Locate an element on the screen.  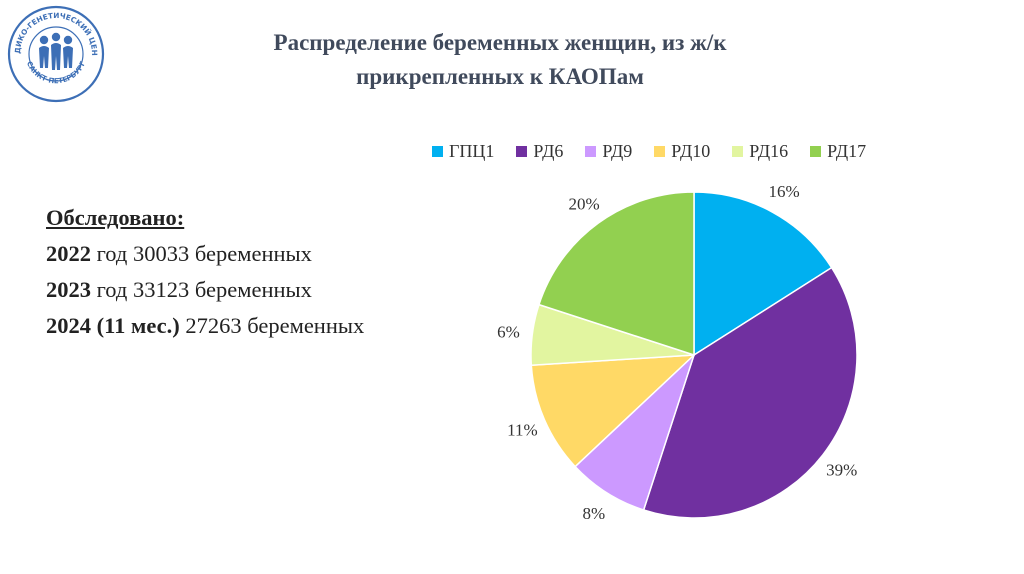
data-label: 20% is located at coordinates (583, 204).